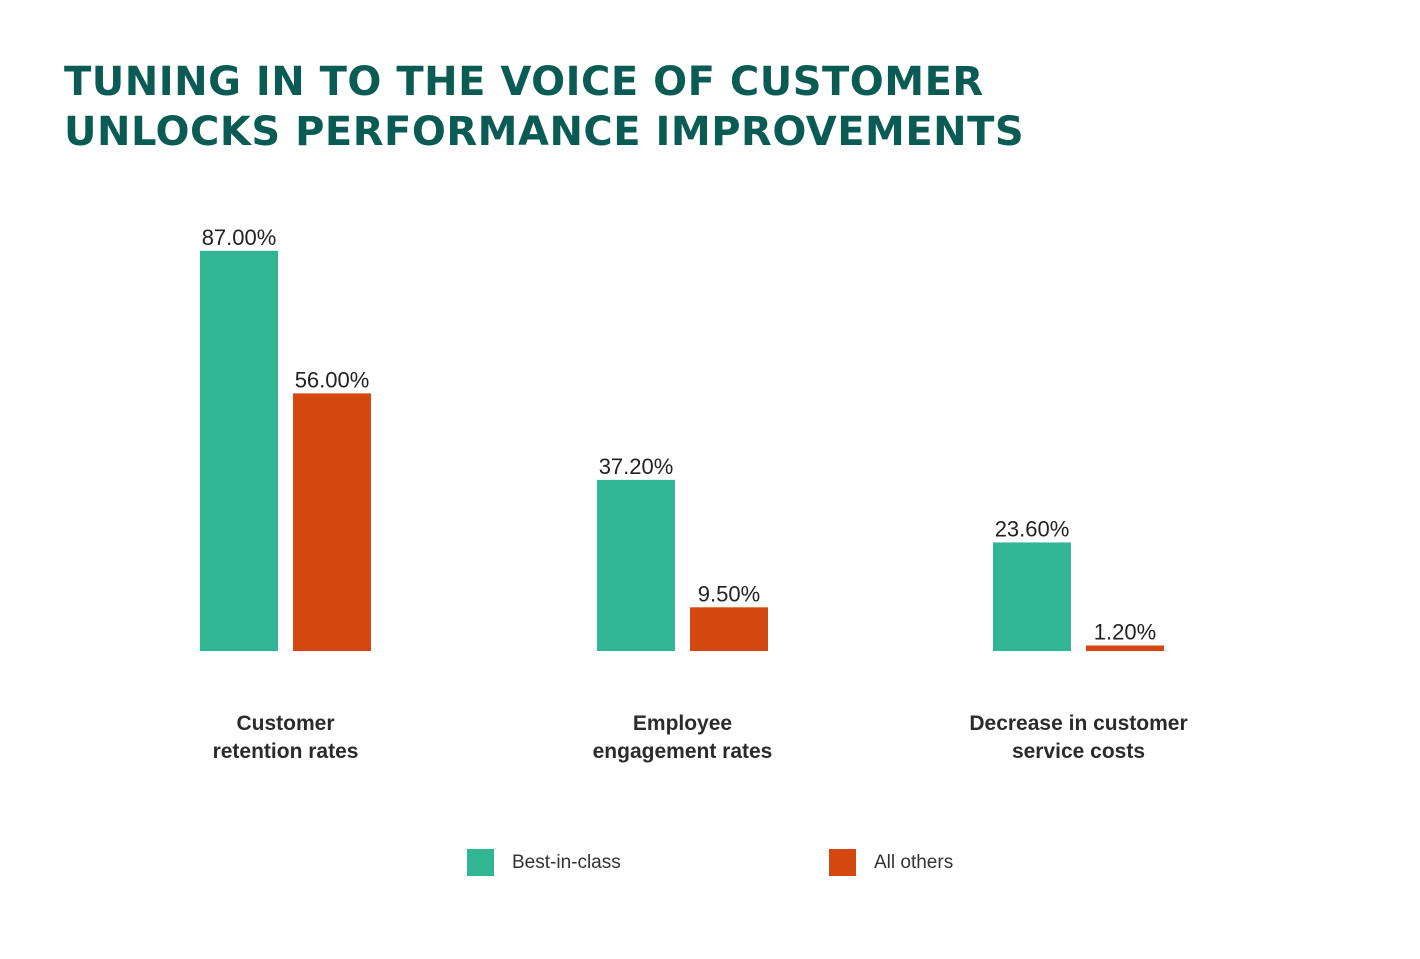 This screenshot has height=959, width=1420. What do you see at coordinates (332, 379) in the screenshot?
I see `data-label-all-others-customer-retention-rates: 56.00%` at bounding box center [332, 379].